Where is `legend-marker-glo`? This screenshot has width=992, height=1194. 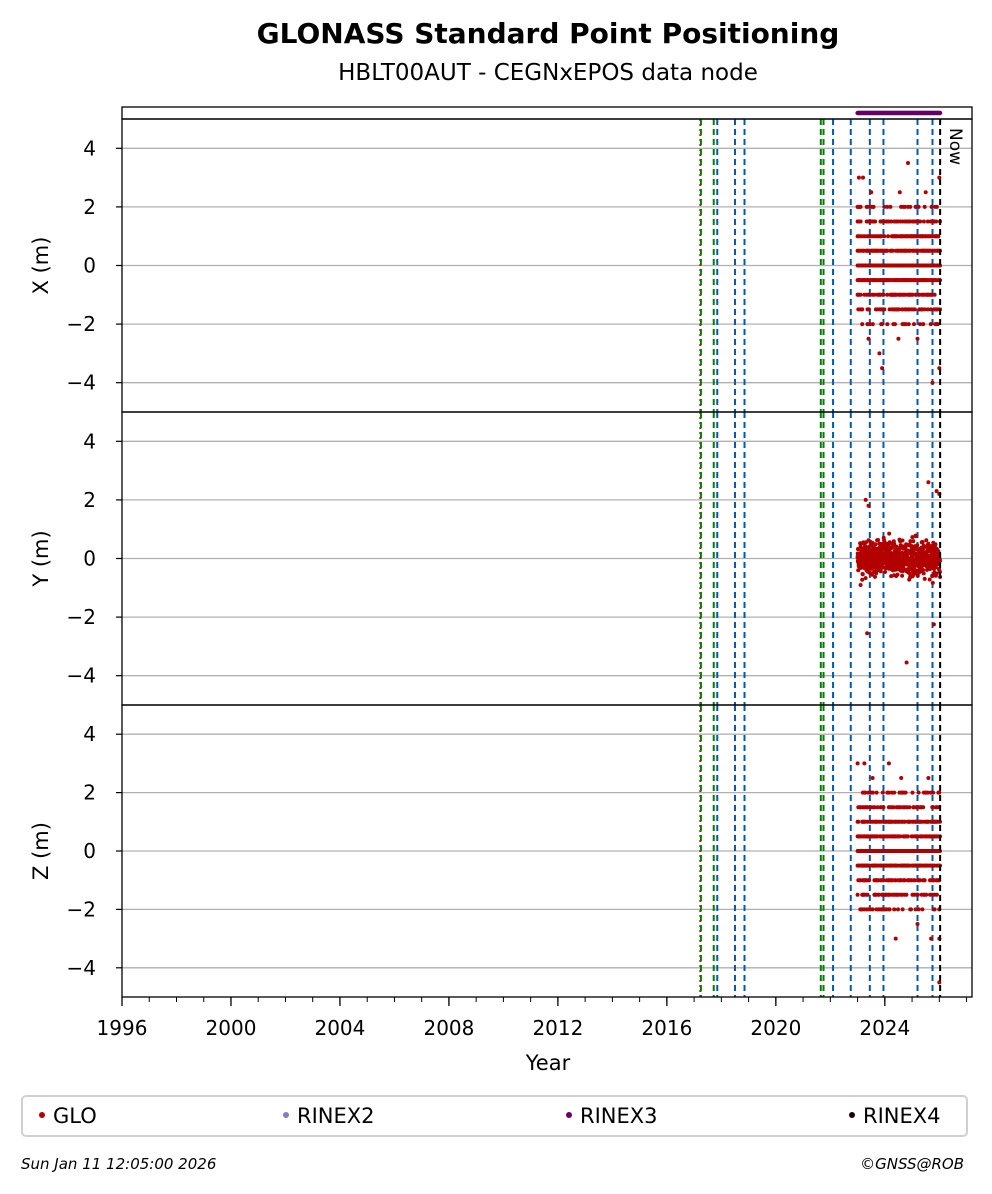 legend-marker-glo is located at coordinates (42, 1115).